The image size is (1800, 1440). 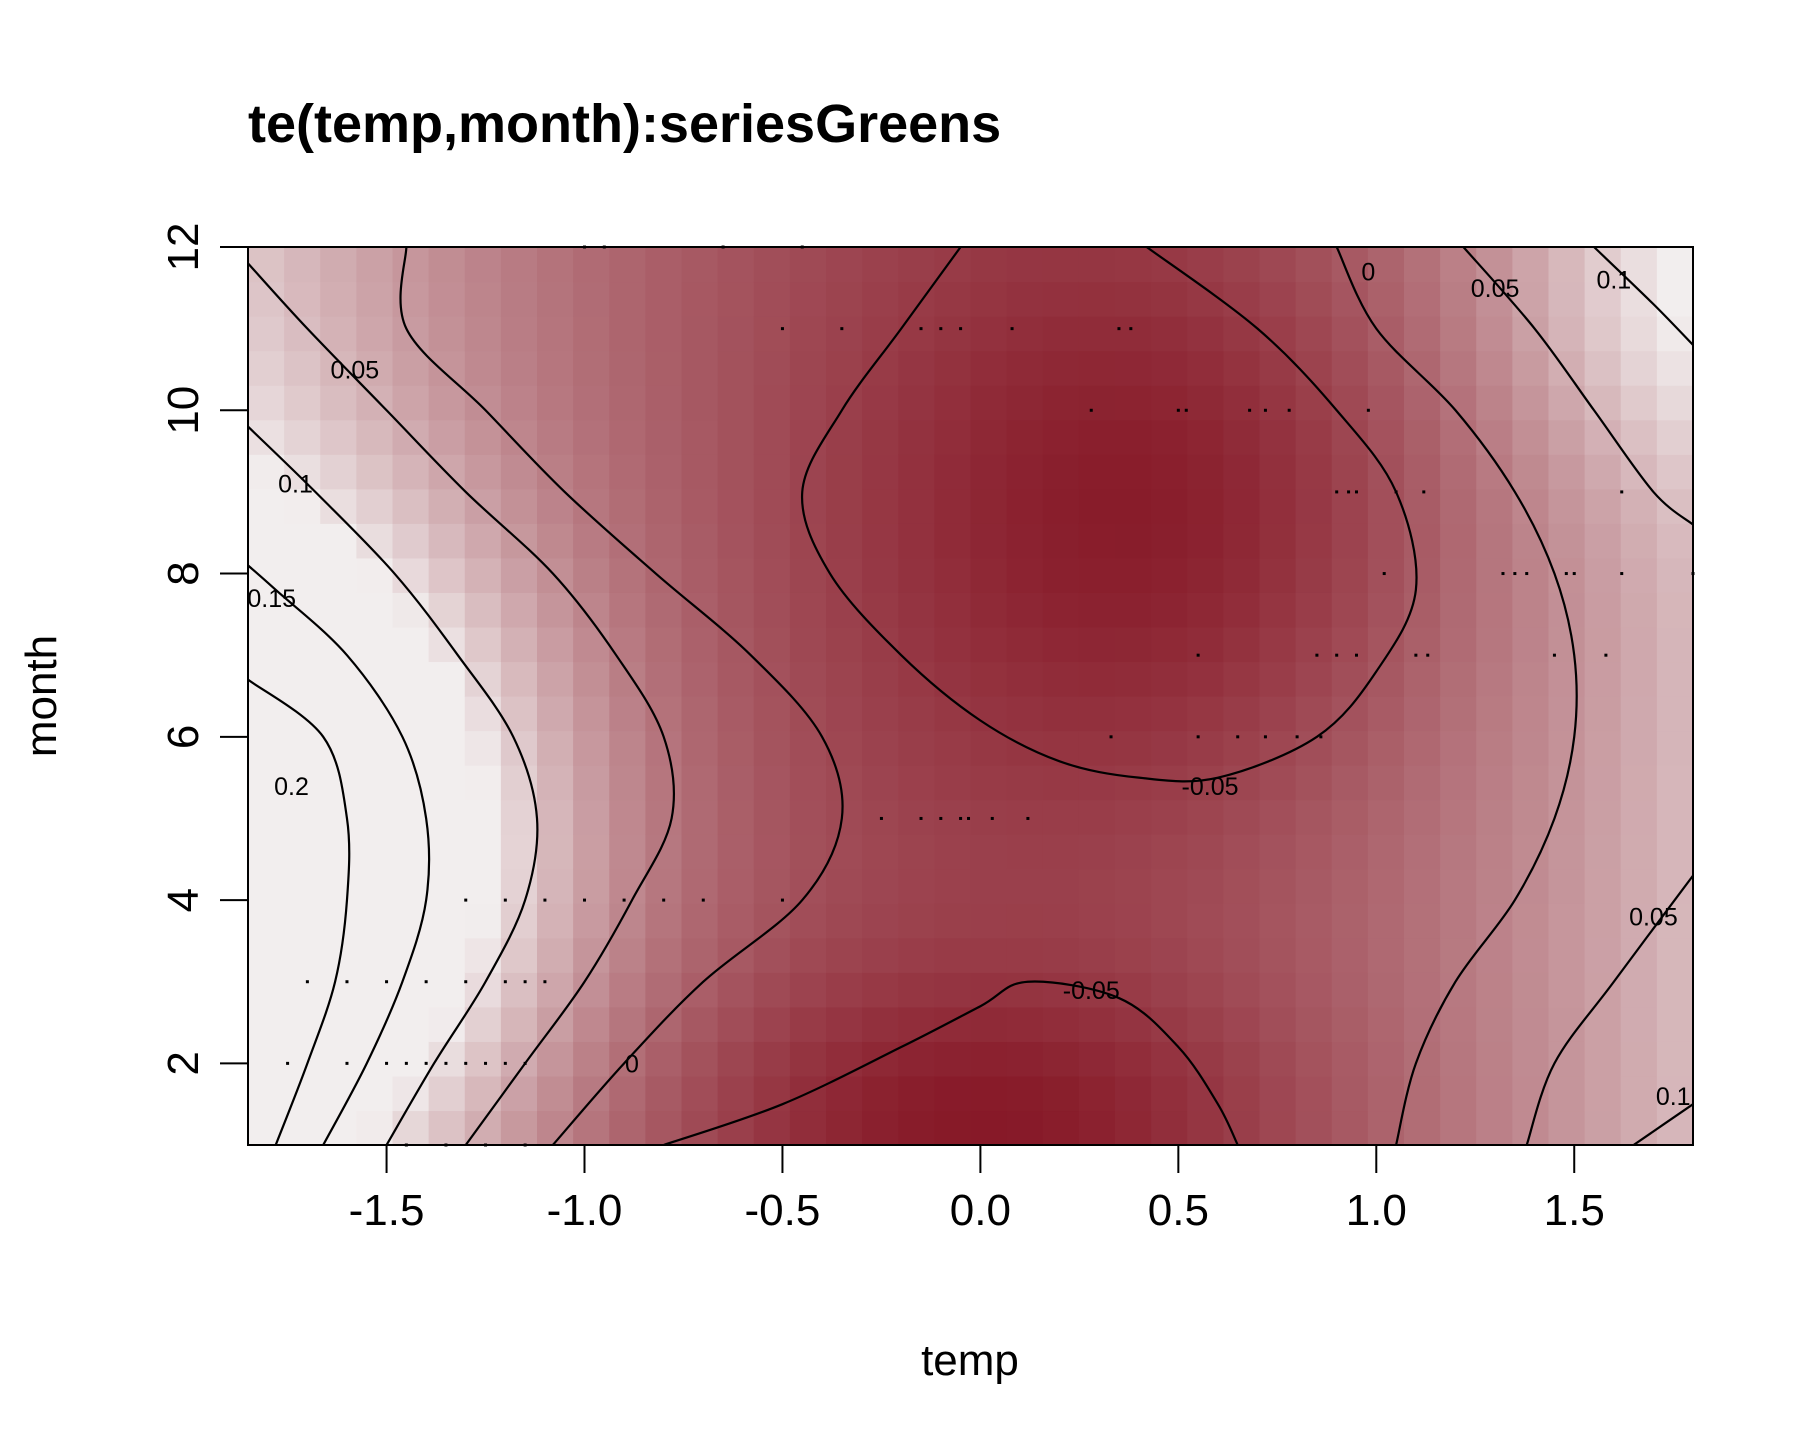 I want to click on x-tick-label: -1.0, so click(x=585, y=1210).